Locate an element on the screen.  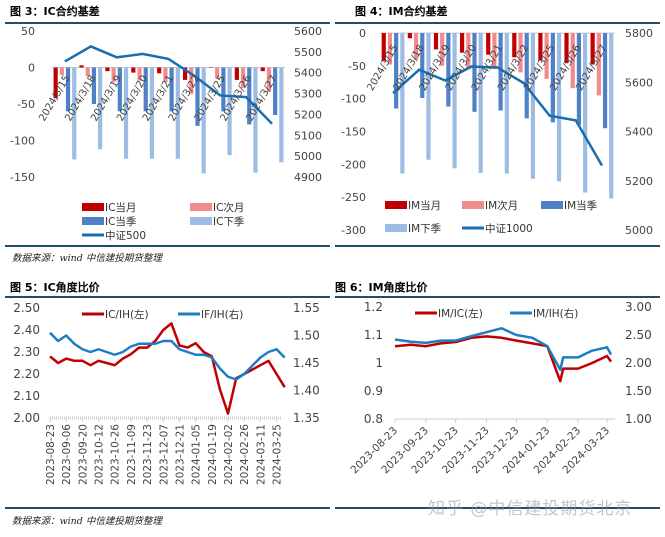
legend-csi1000-label: 中证1000 is located at coordinates (509, 228).